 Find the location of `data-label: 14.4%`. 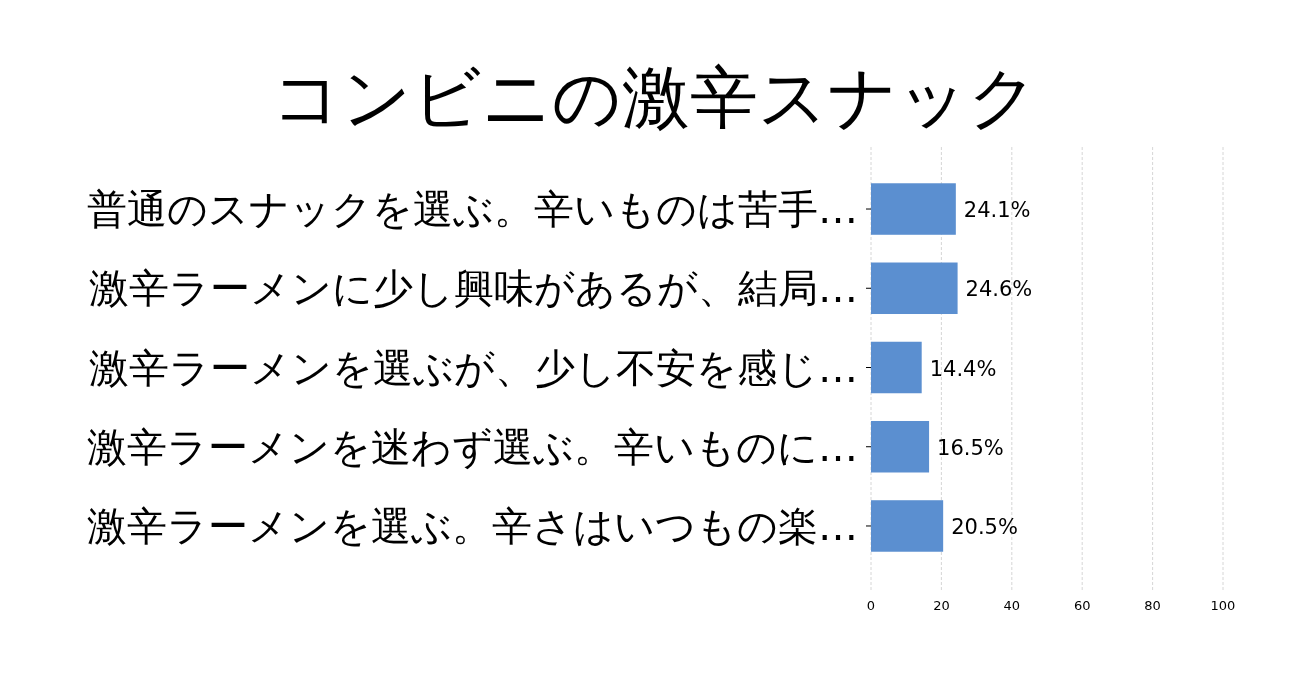

data-label: 14.4% is located at coordinates (963, 368).